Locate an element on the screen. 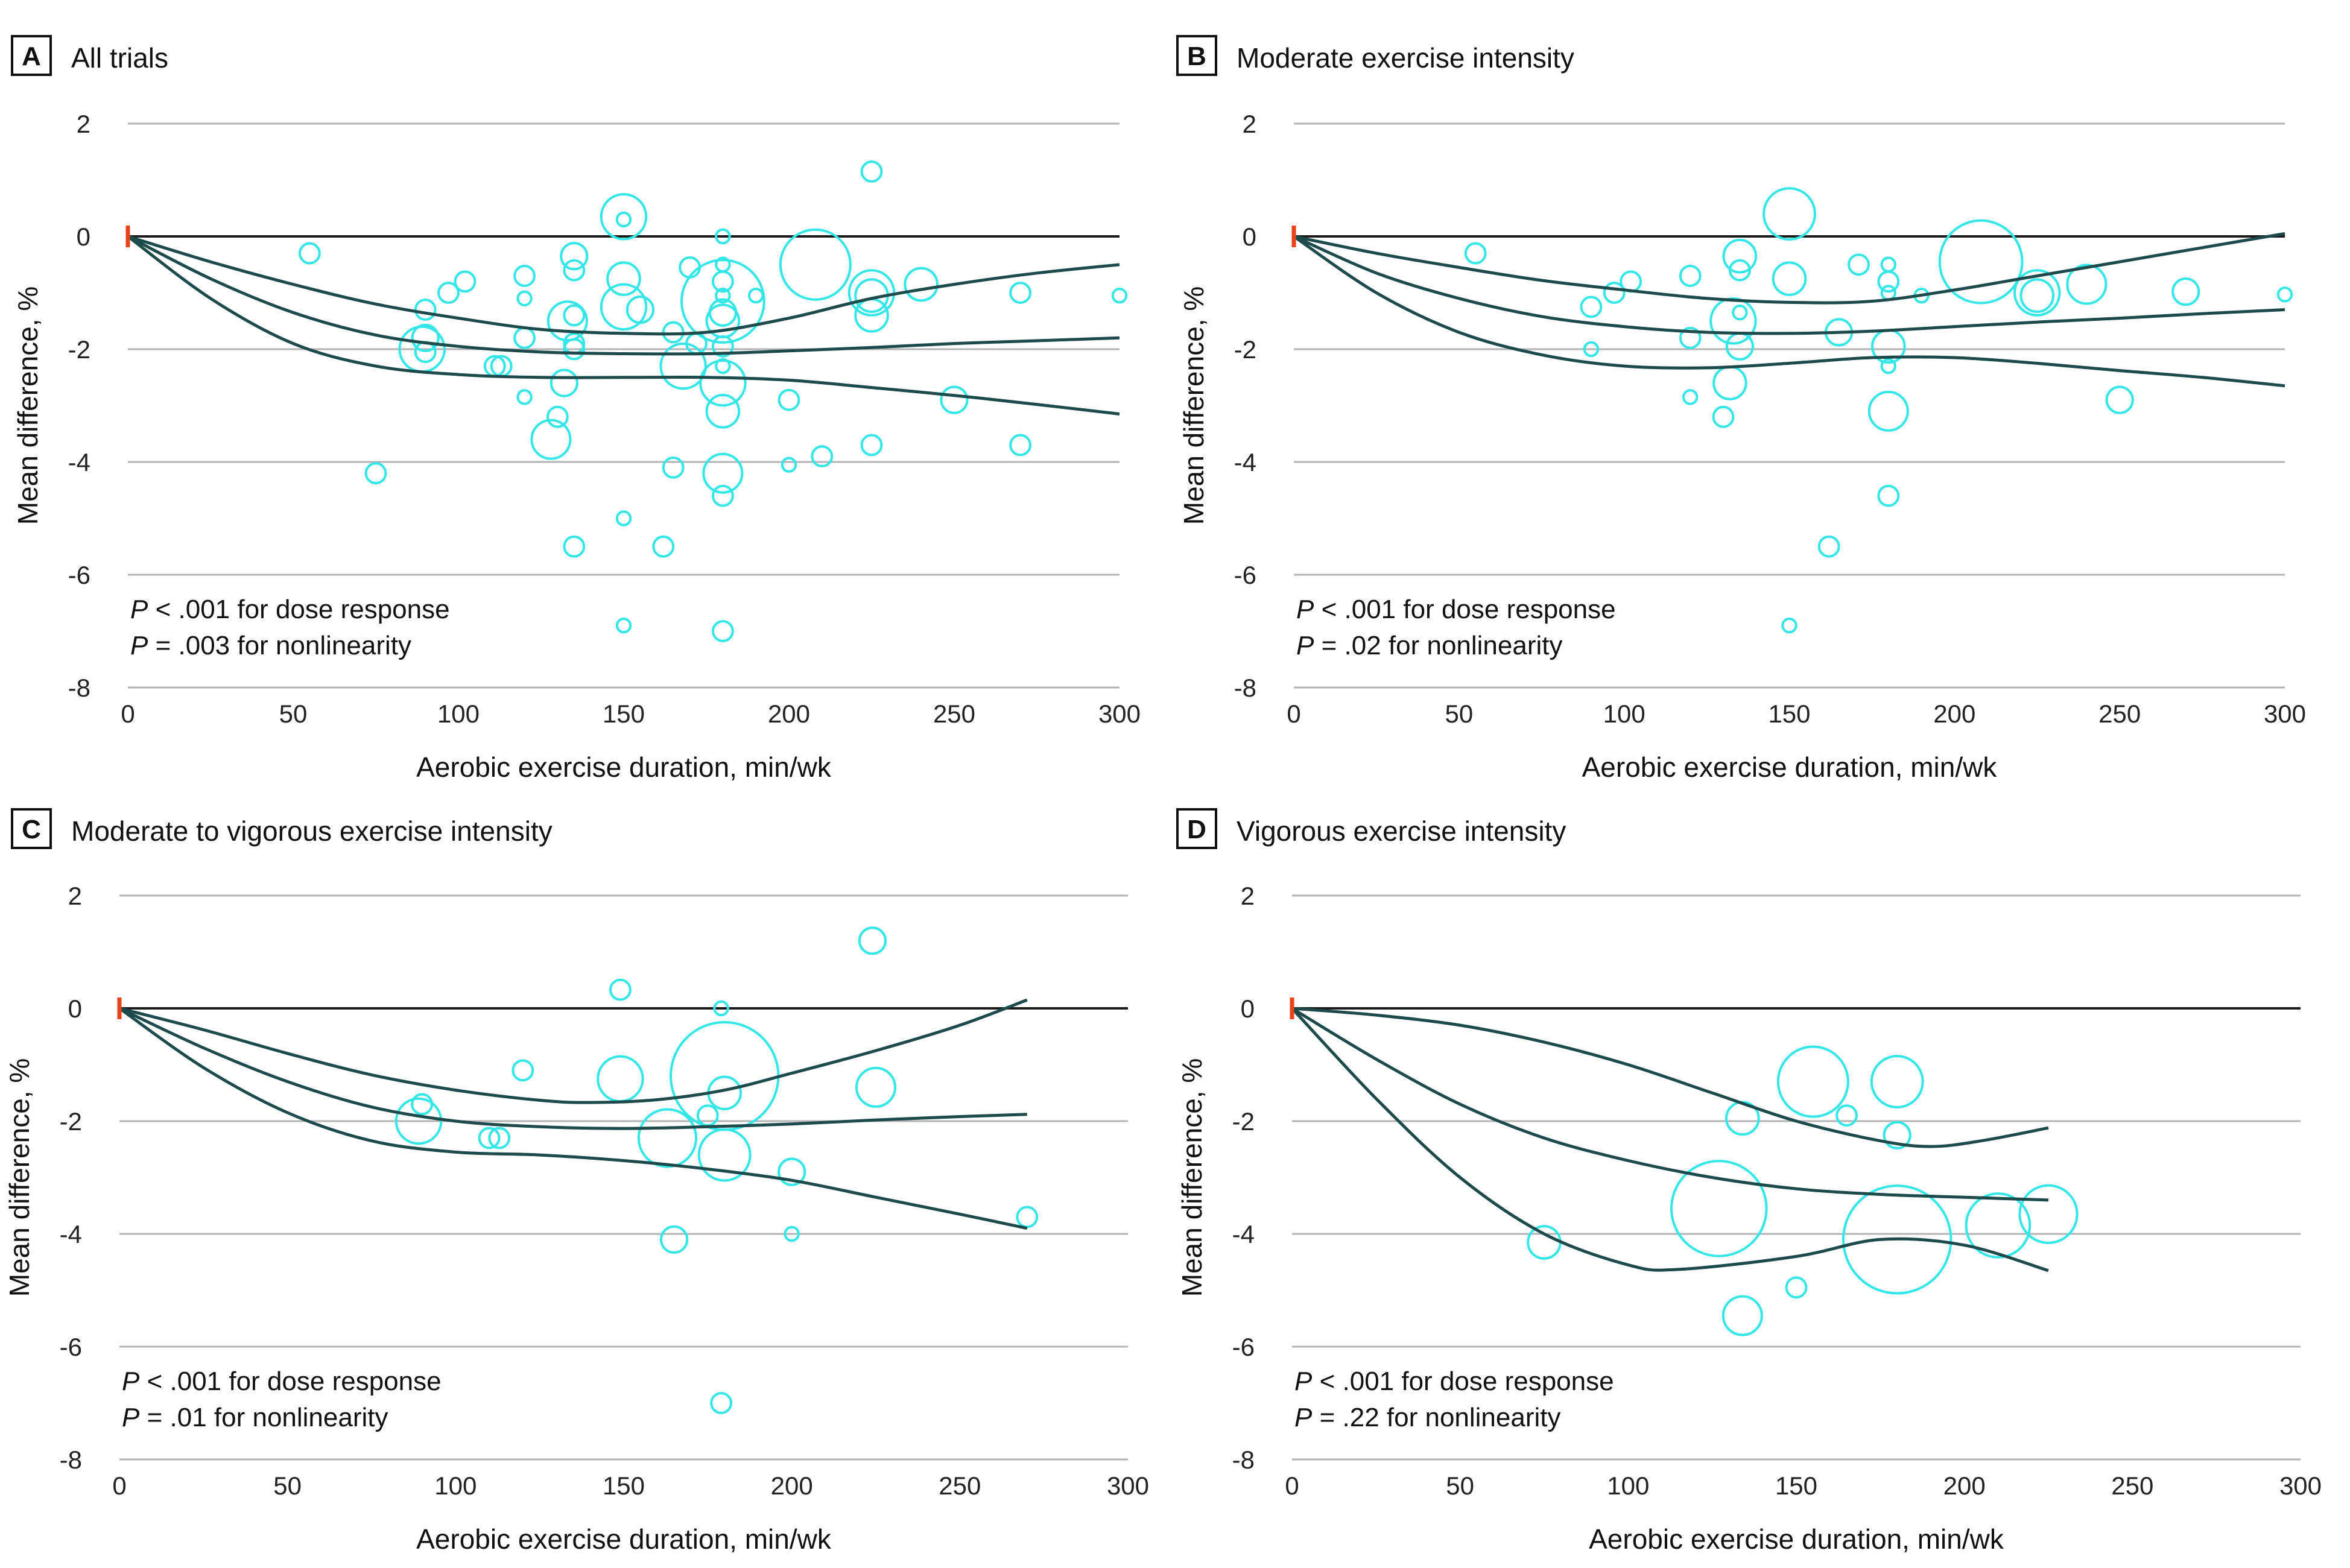  p-text: < .001 for dose response is located at coordinates (1463, 1381).